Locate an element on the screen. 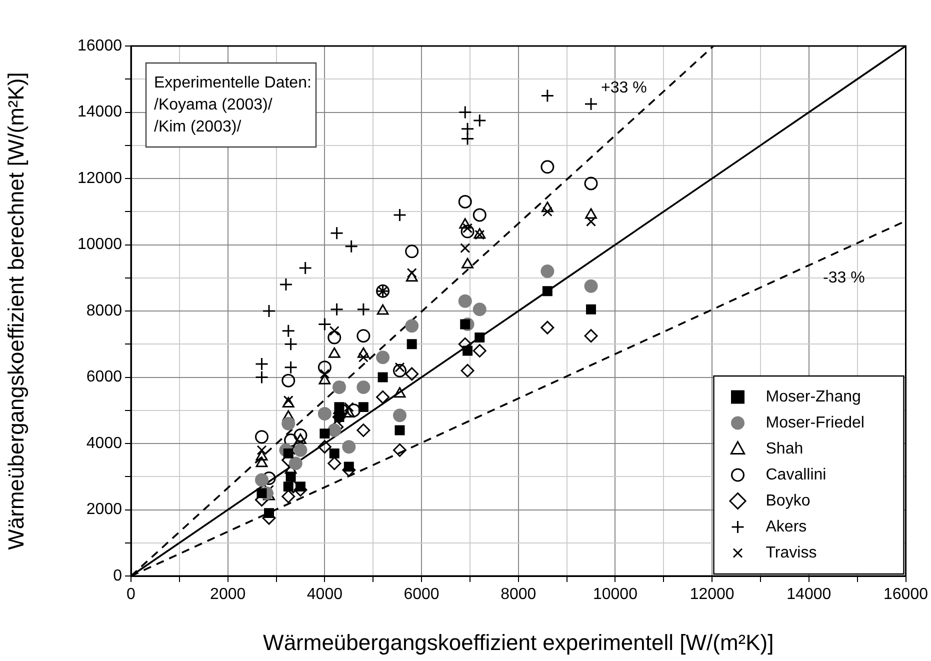 This screenshot has width=931, height=661. y-tick-label: 4000 is located at coordinates (104, 443).